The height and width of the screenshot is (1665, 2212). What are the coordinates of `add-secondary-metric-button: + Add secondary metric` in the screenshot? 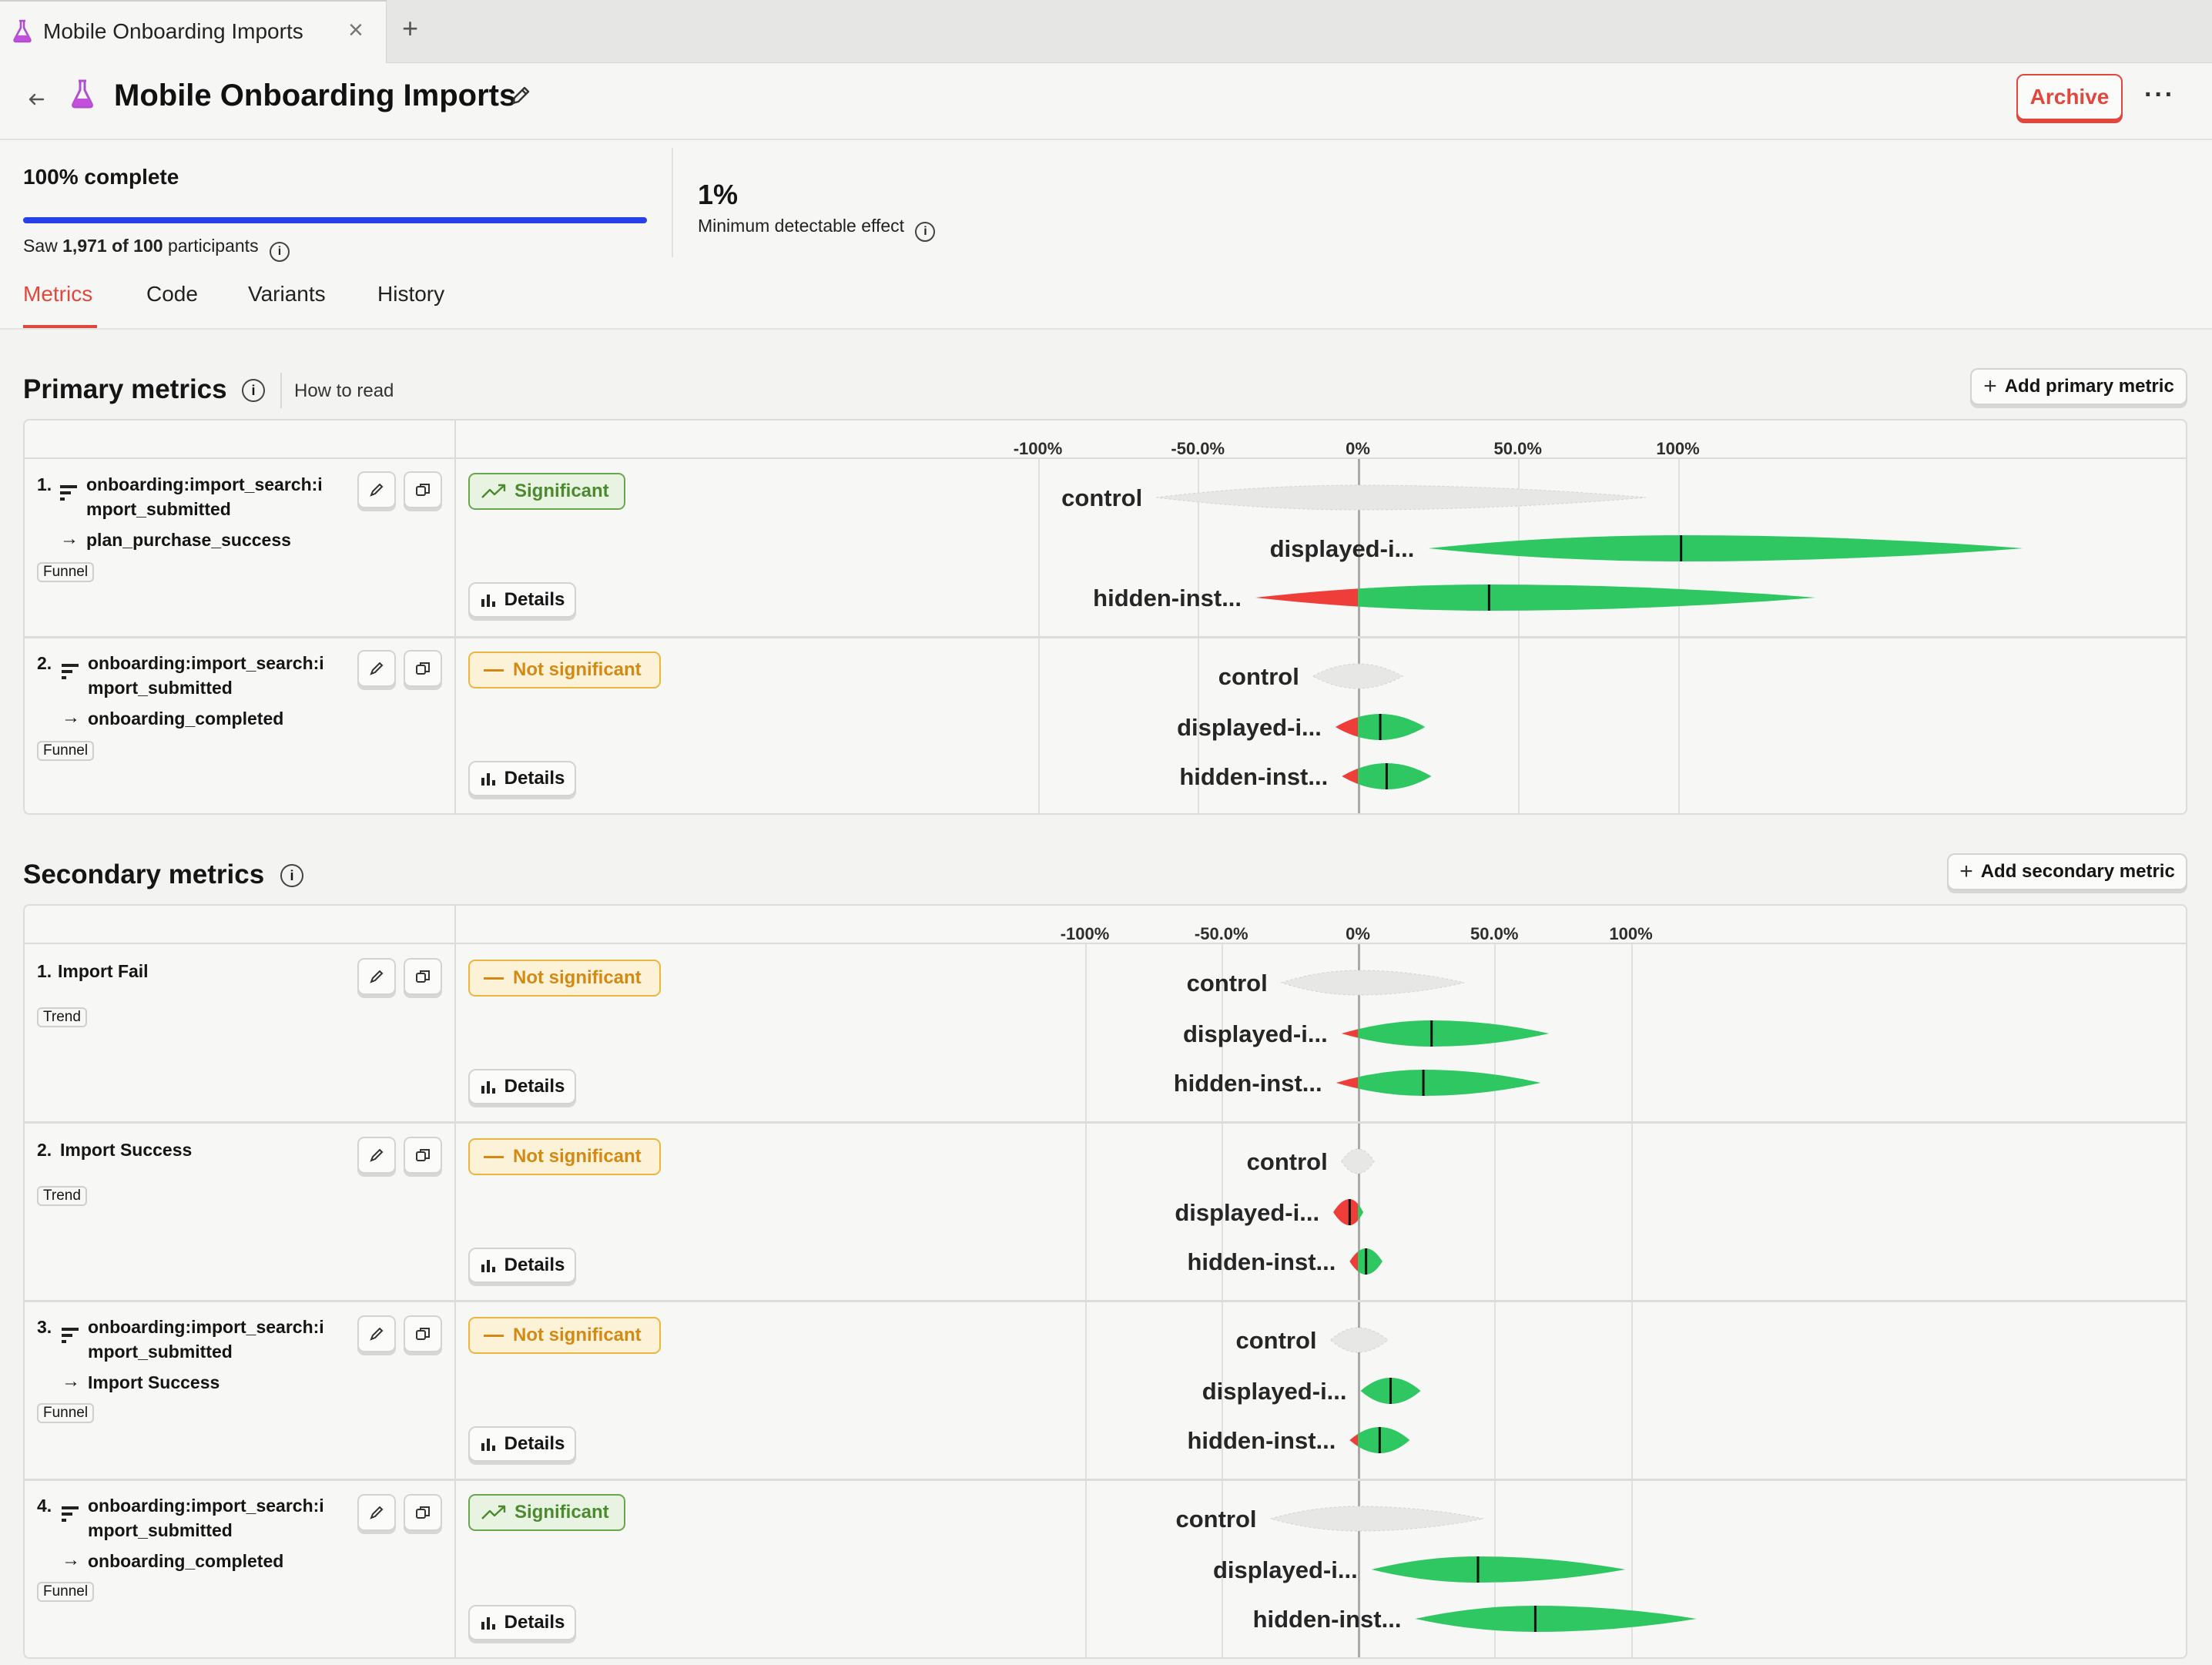 It's located at (2067, 871).